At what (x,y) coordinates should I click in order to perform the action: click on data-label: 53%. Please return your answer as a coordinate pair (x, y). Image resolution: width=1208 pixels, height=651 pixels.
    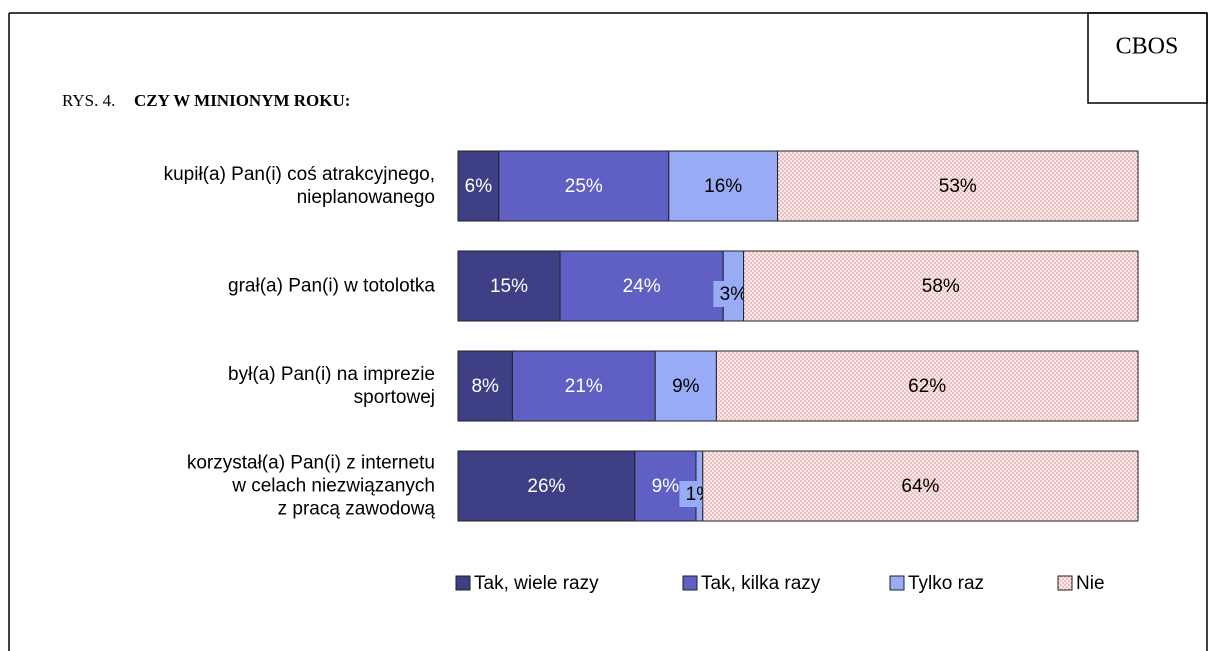
    Looking at the image, I should click on (958, 186).